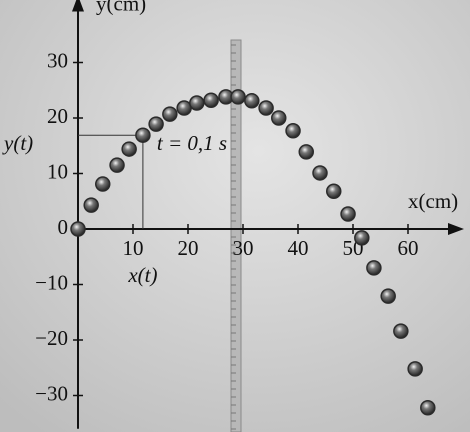 This screenshot has width=470, height=432. What do you see at coordinates (456, 229) in the screenshot?
I see `x-axis-arrow` at bounding box center [456, 229].